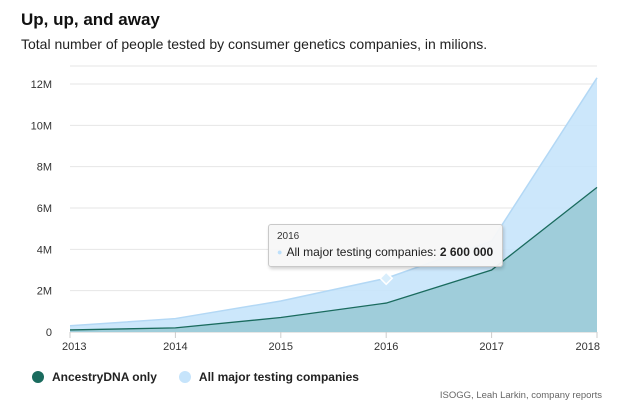  What do you see at coordinates (41, 85) in the screenshot?
I see `y-tick-label: 12M` at bounding box center [41, 85].